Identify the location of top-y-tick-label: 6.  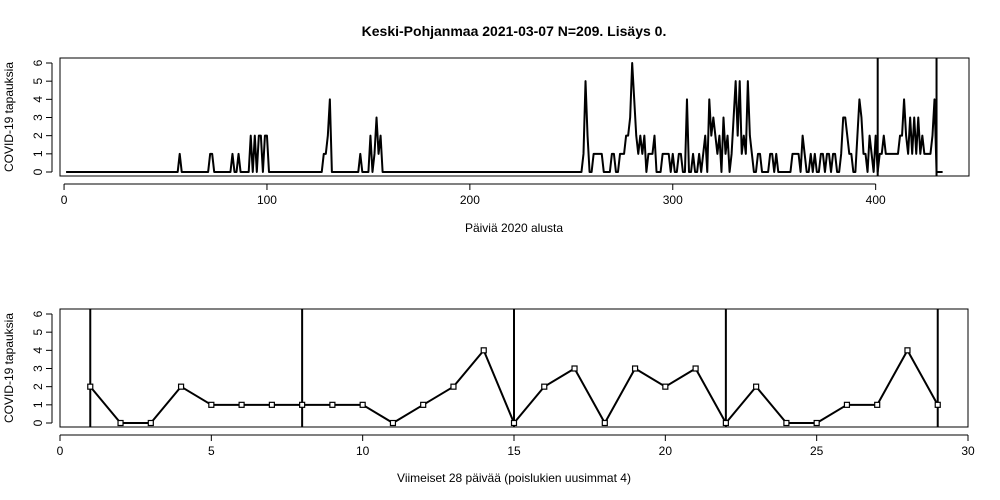
(38, 62).